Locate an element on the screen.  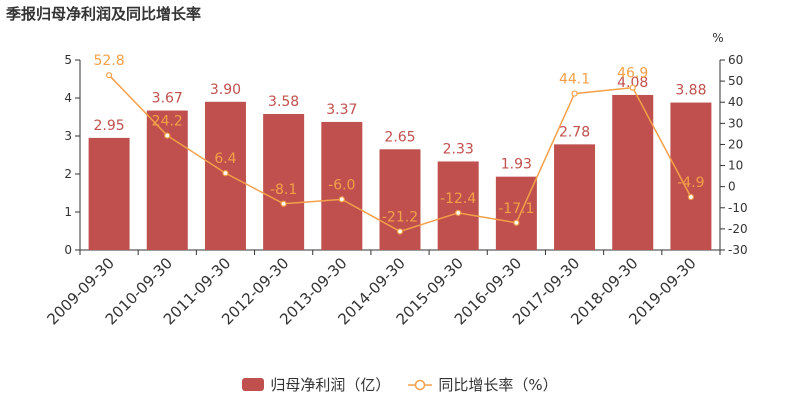
y-right-unit-label: % is located at coordinates (717, 38).